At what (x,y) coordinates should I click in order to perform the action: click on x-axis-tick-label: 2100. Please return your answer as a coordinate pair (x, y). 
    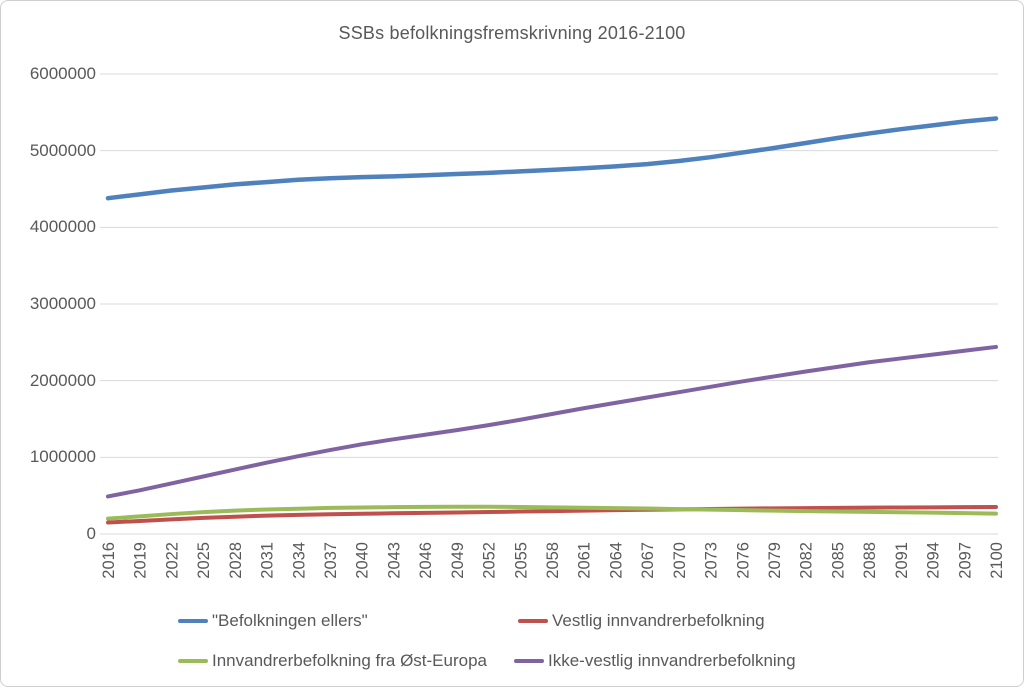
    Looking at the image, I should click on (997, 560).